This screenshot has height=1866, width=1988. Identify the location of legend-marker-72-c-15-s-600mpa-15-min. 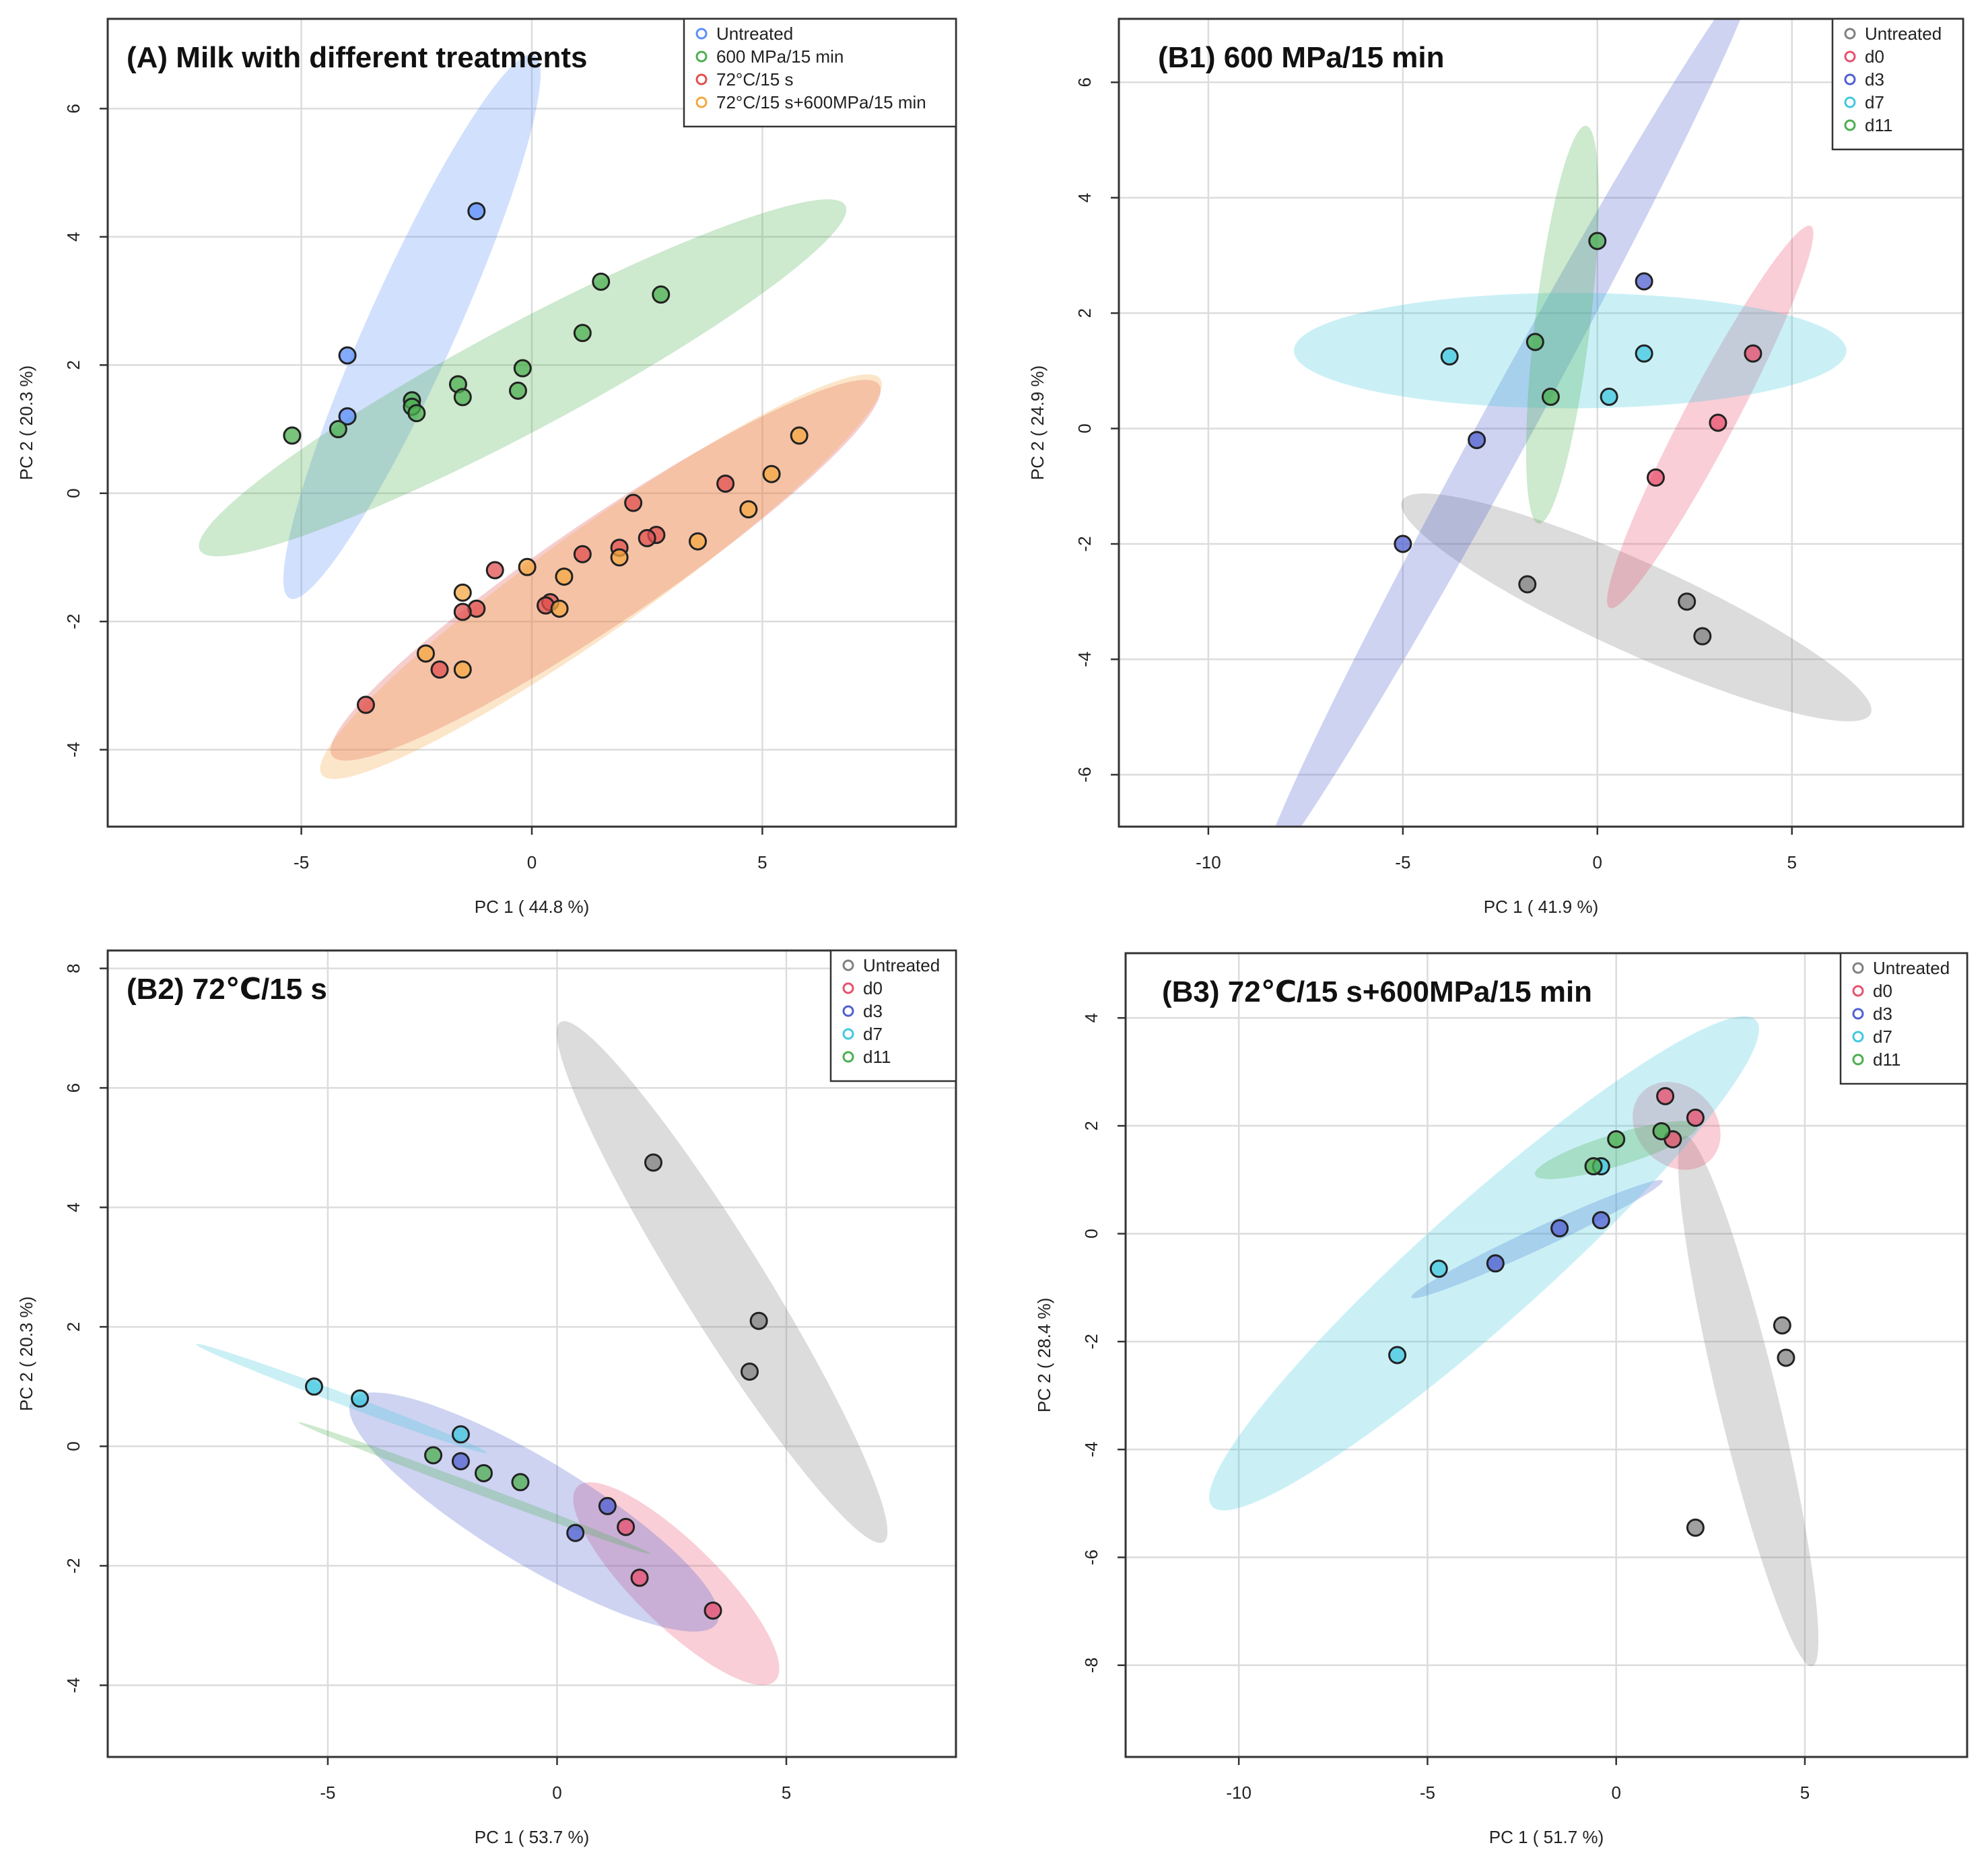
(701, 102).